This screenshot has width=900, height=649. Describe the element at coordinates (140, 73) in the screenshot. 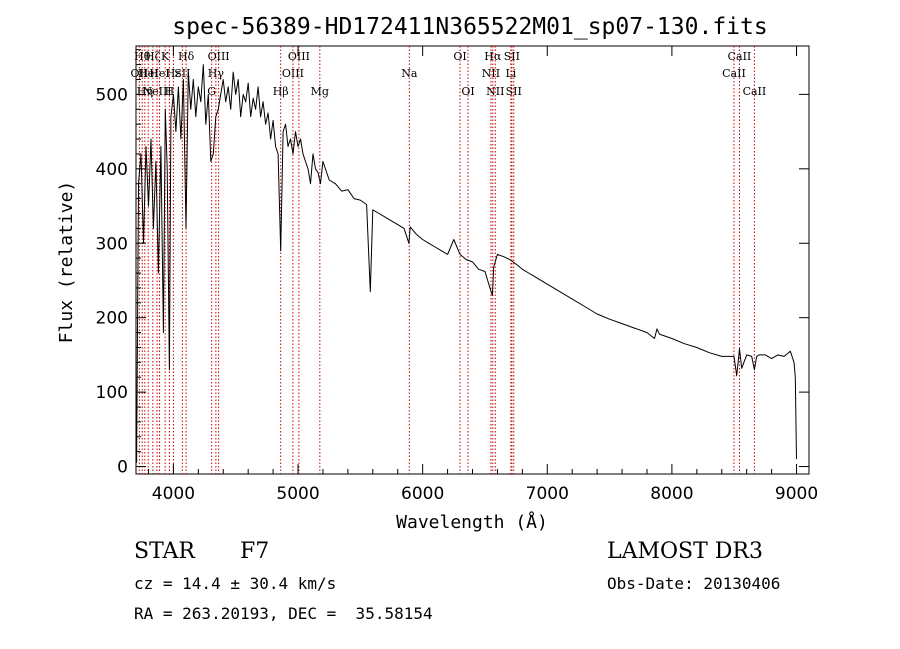

I see `line-label-oii: OII` at that location.